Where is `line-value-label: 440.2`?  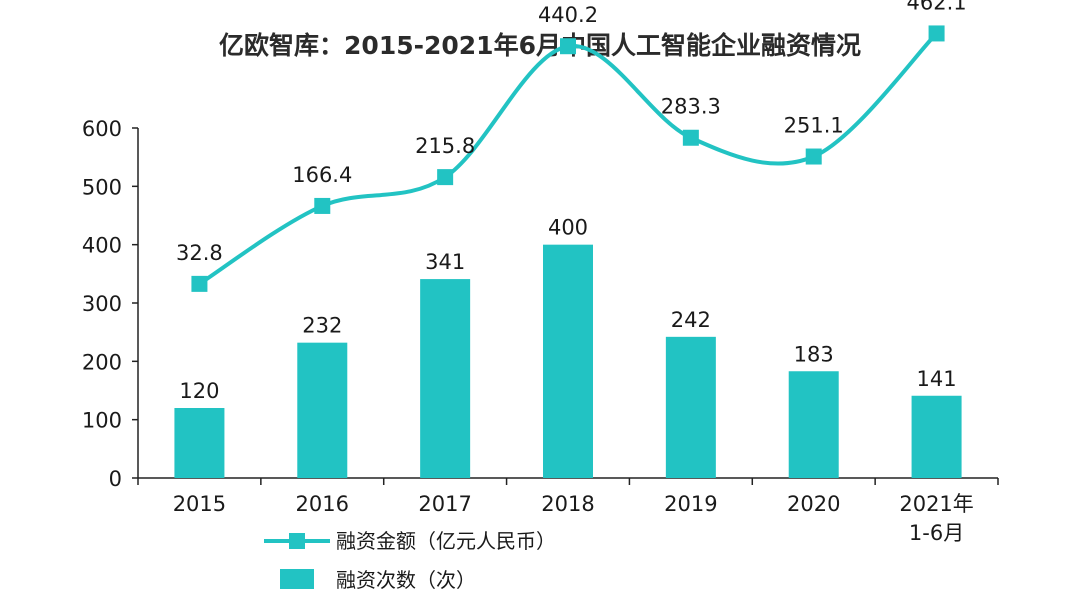
line-value-label: 440.2 is located at coordinates (568, 15).